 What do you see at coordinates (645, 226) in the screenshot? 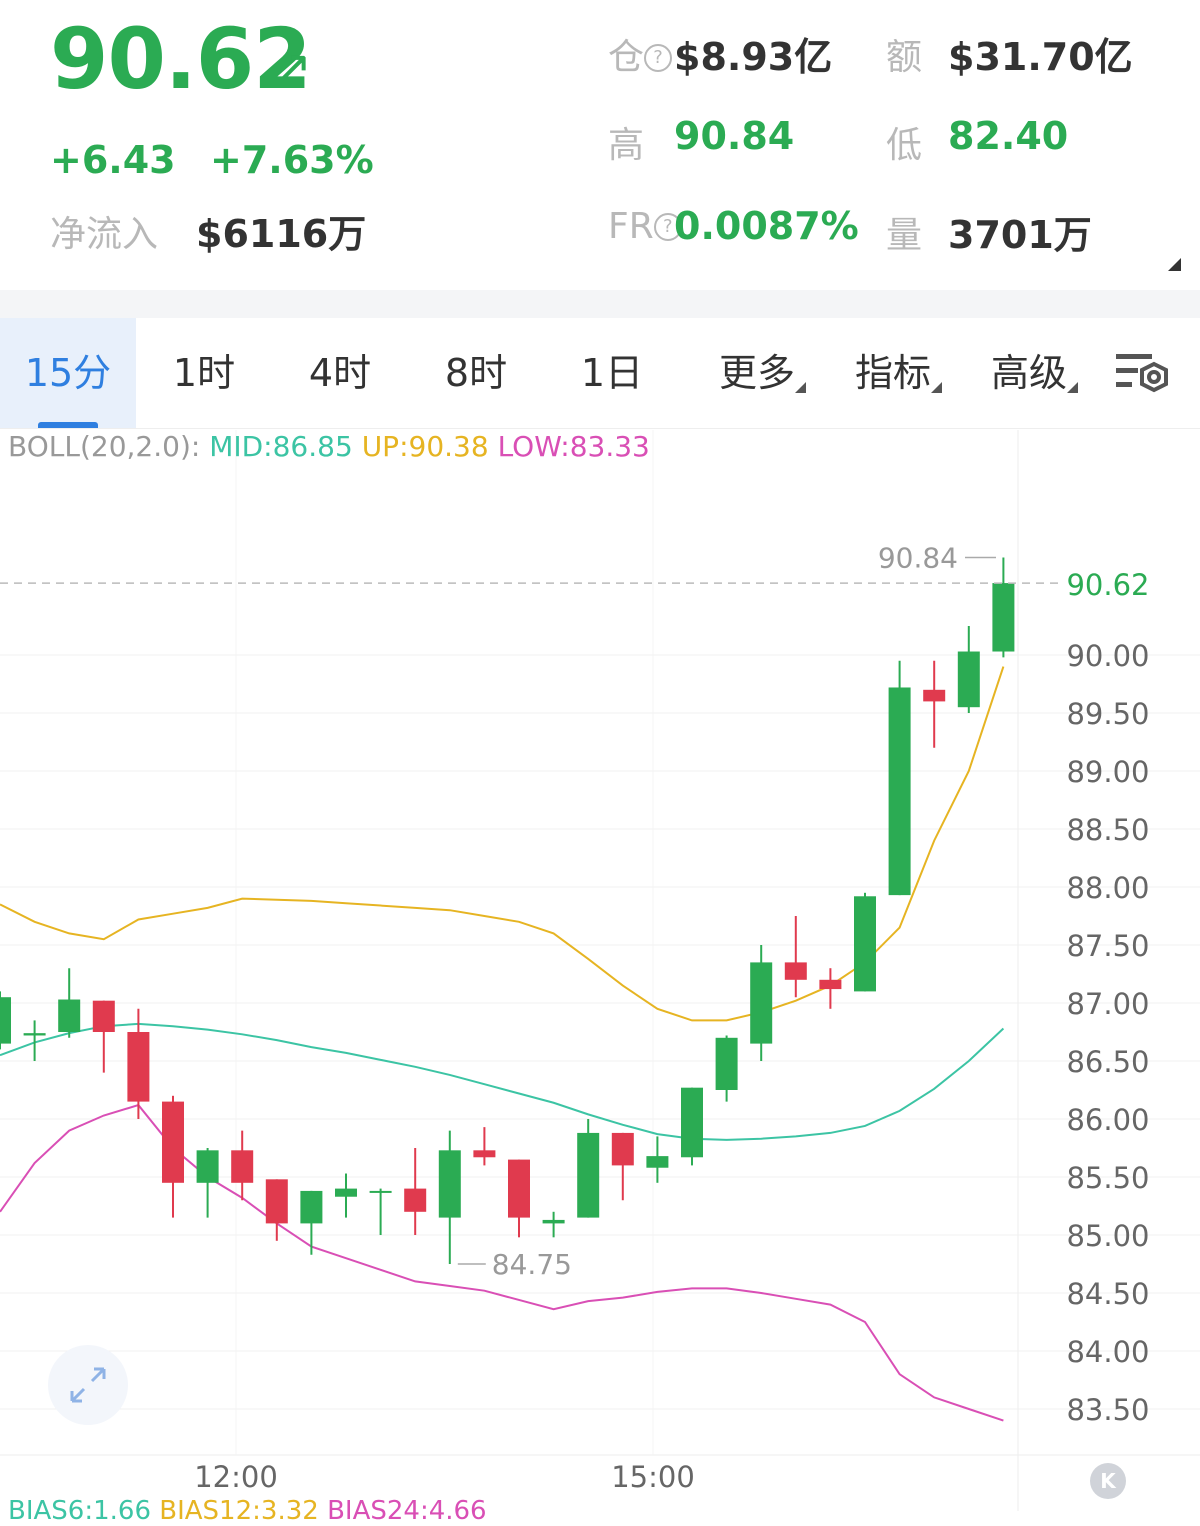
I see `funding-rate-label: FR?` at bounding box center [645, 226].